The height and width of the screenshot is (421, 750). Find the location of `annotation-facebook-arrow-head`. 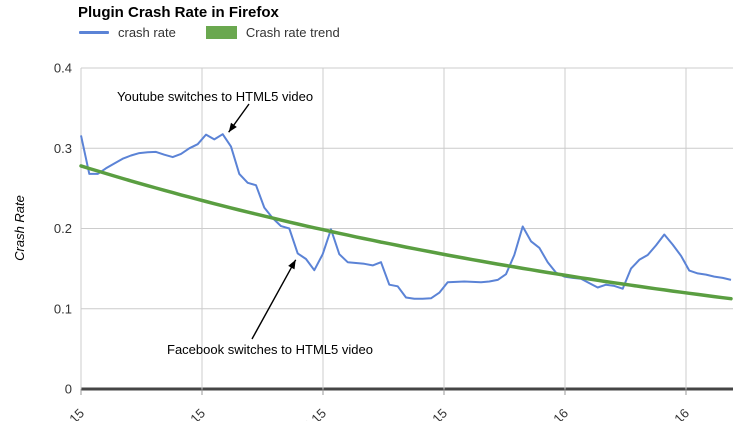

annotation-facebook-arrow-head is located at coordinates (292, 264).